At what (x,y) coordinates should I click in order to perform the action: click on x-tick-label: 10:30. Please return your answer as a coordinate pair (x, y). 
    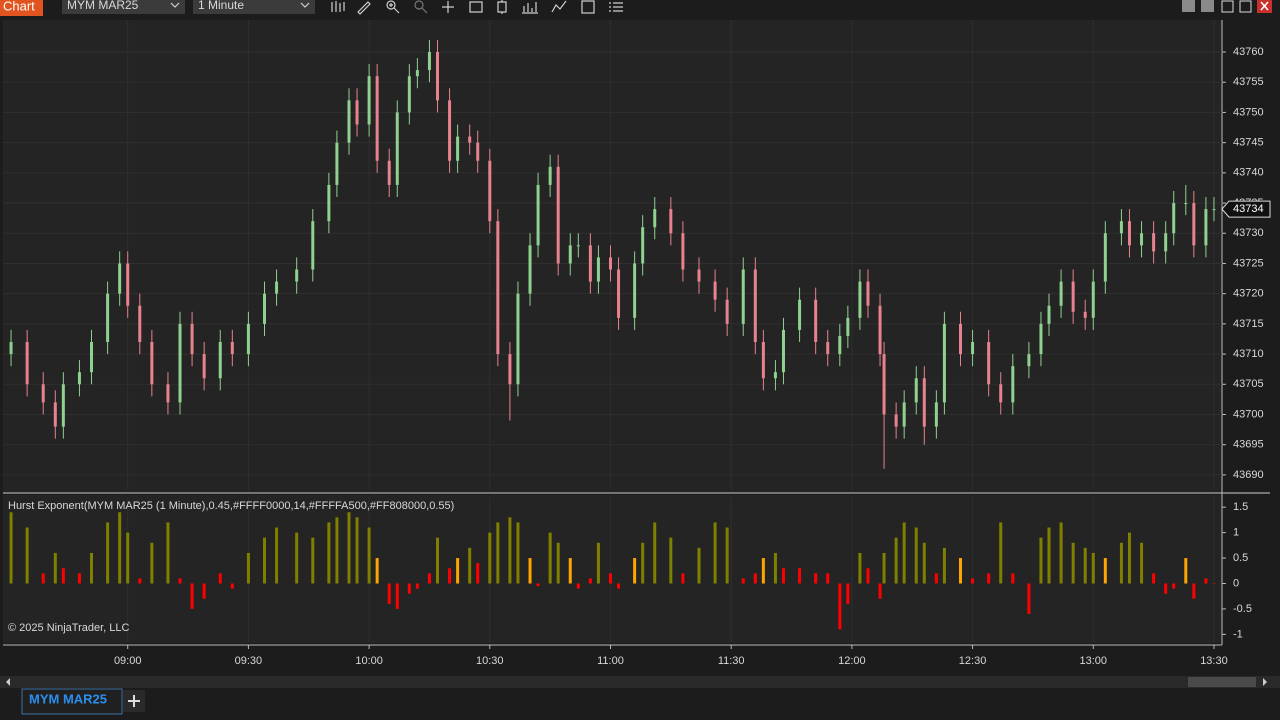
    Looking at the image, I should click on (490, 661).